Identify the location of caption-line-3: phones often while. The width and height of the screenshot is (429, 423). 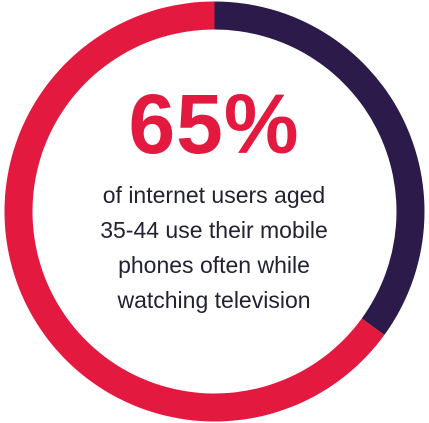
(214, 265).